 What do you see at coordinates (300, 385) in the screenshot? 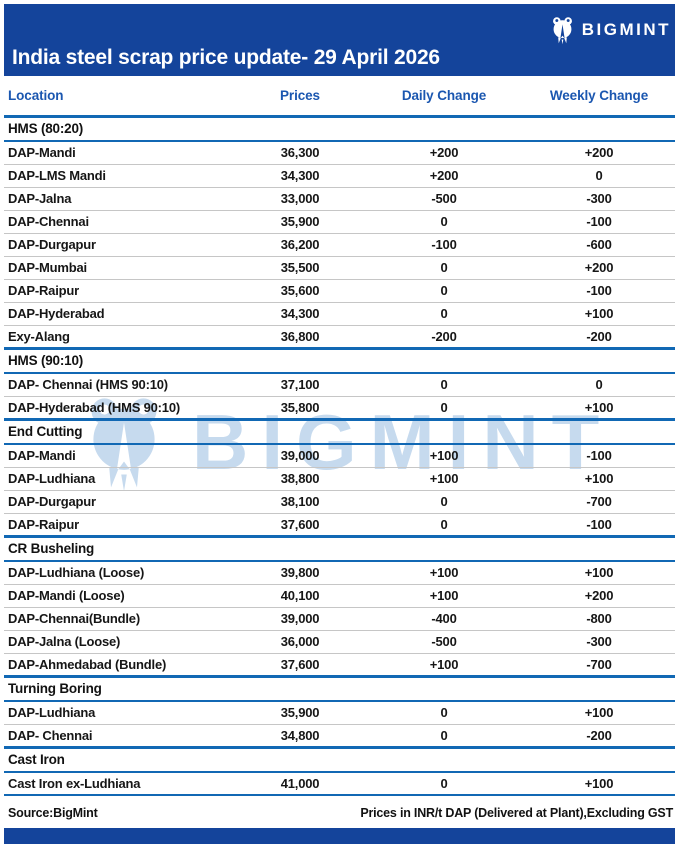
I see `price-cell: 37,100` at bounding box center [300, 385].